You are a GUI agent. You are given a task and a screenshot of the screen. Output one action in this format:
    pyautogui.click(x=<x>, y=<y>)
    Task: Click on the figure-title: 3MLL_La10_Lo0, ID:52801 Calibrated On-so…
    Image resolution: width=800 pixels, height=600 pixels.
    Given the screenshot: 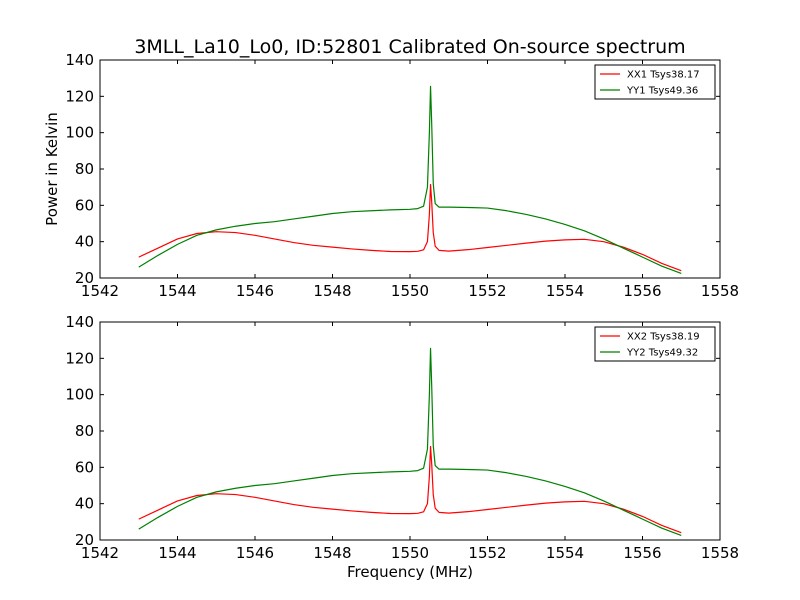 What is the action you would take?
    pyautogui.click(x=409, y=47)
    